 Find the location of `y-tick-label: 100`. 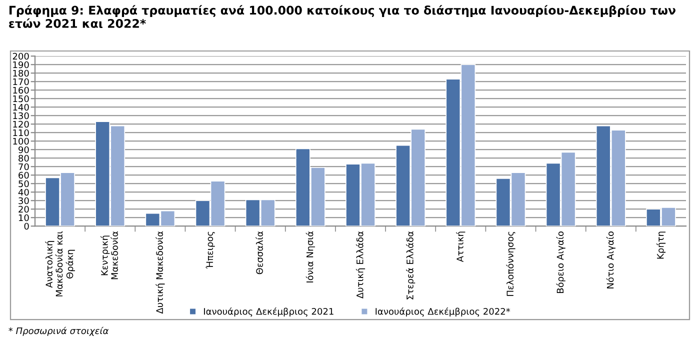

y-tick-label: 100 is located at coordinates (21, 141).